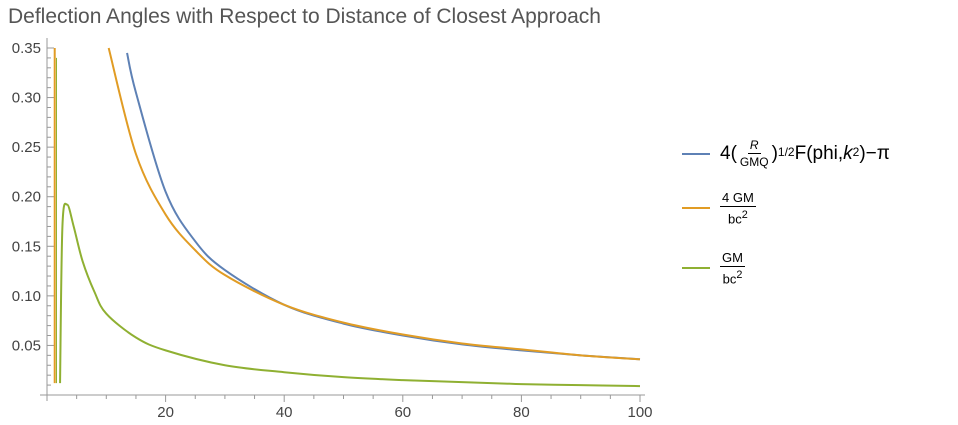  What do you see at coordinates (719, 208) in the screenshot?
I see `legend-item-4gm: 4 GM bc2` at bounding box center [719, 208].